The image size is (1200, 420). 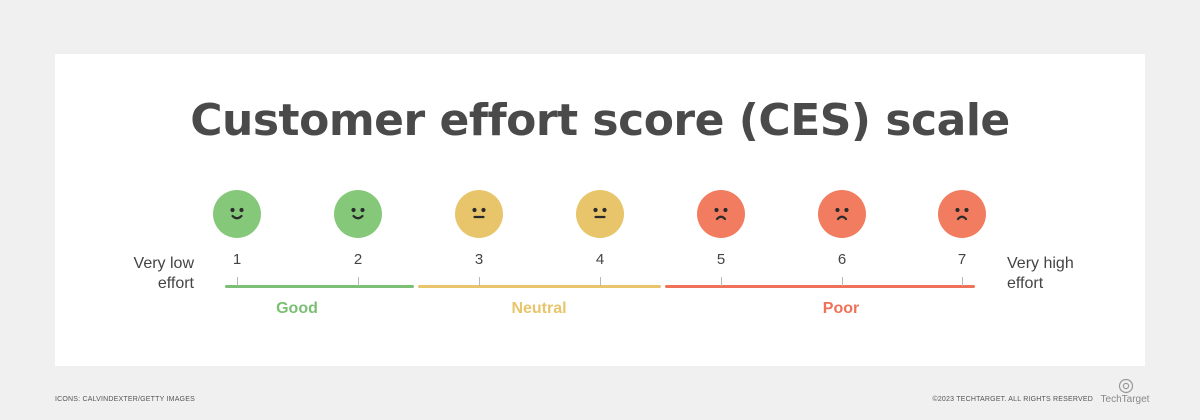 I want to click on techtarget-logo: TechTarget, so click(x=1125, y=393).